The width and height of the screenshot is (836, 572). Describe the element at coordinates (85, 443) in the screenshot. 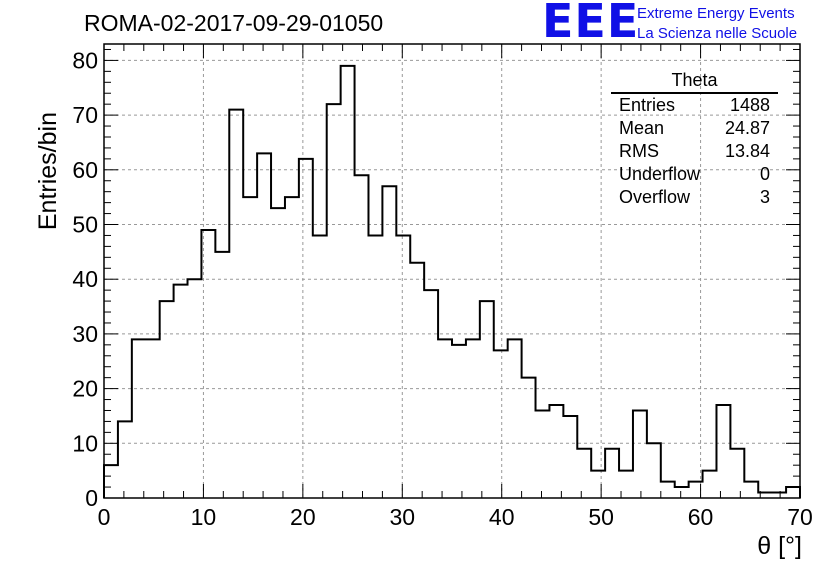

I see `y-tick-label: 10` at that location.